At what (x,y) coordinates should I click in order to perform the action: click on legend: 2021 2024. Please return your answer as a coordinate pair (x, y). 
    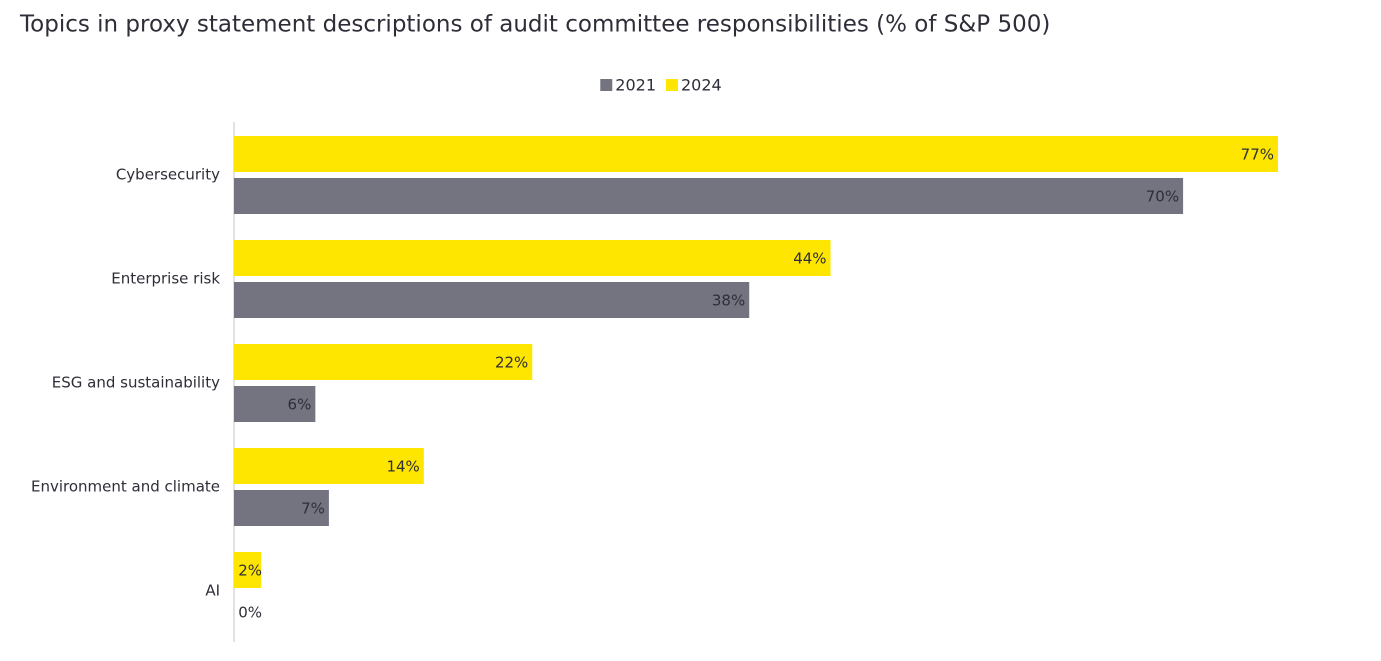
    Looking at the image, I should click on (661, 85).